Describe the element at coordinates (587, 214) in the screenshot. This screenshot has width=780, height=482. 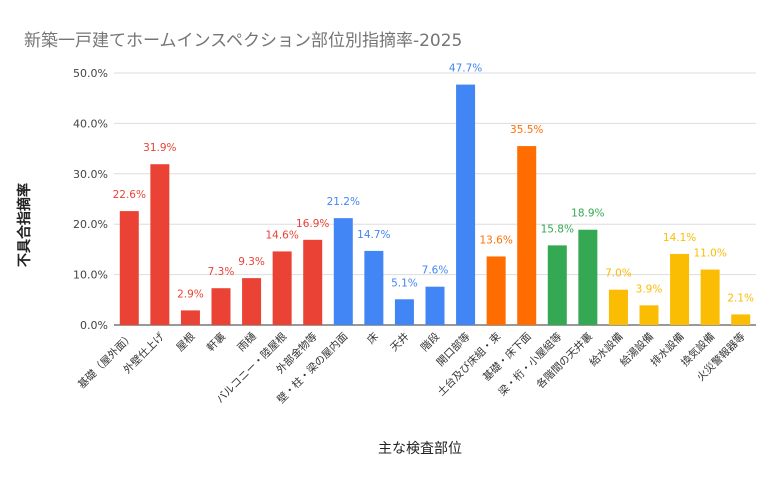
I see `data-label: 18.9%` at that location.